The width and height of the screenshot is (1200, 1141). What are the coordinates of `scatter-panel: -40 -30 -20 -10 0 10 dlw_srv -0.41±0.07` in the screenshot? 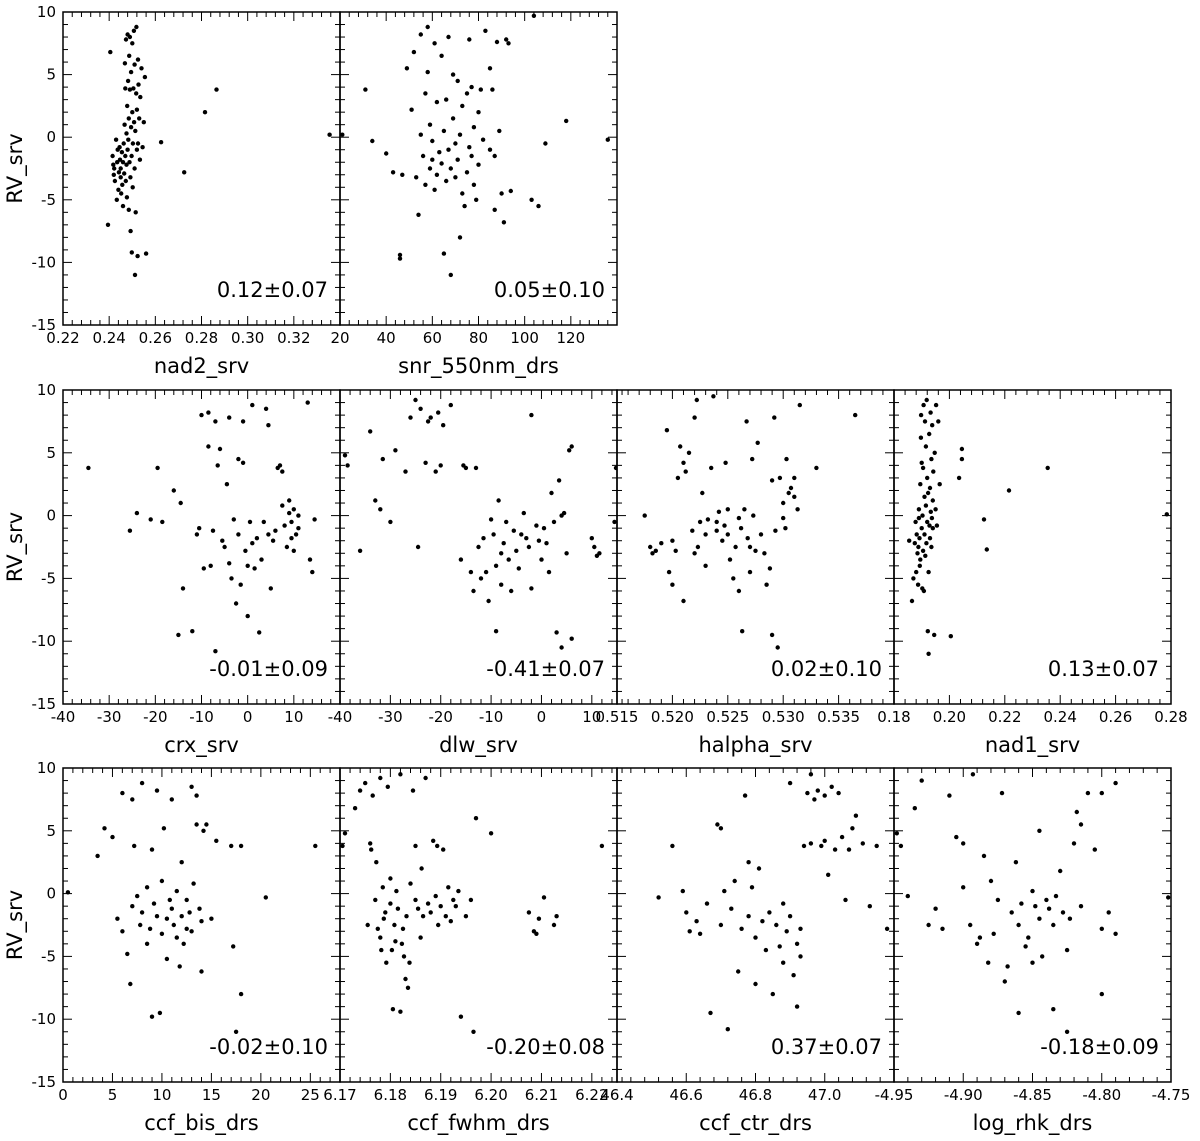 It's located at (475, 573).